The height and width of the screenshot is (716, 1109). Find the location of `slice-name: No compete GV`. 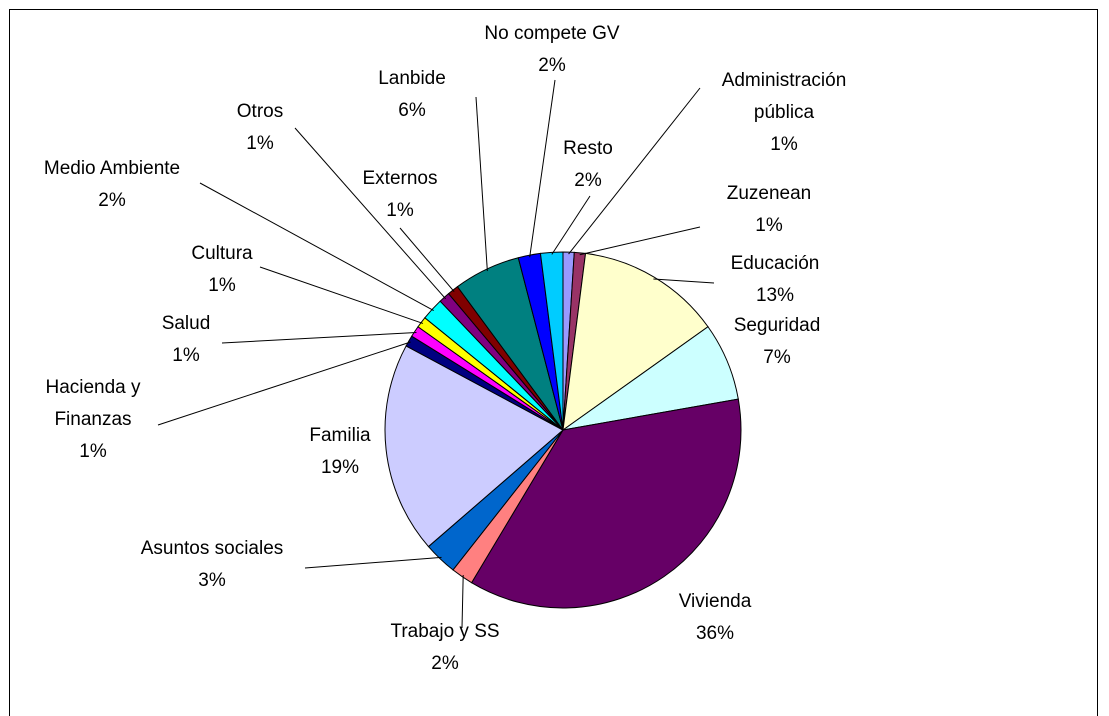

slice-name: No compete GV is located at coordinates (552, 33).